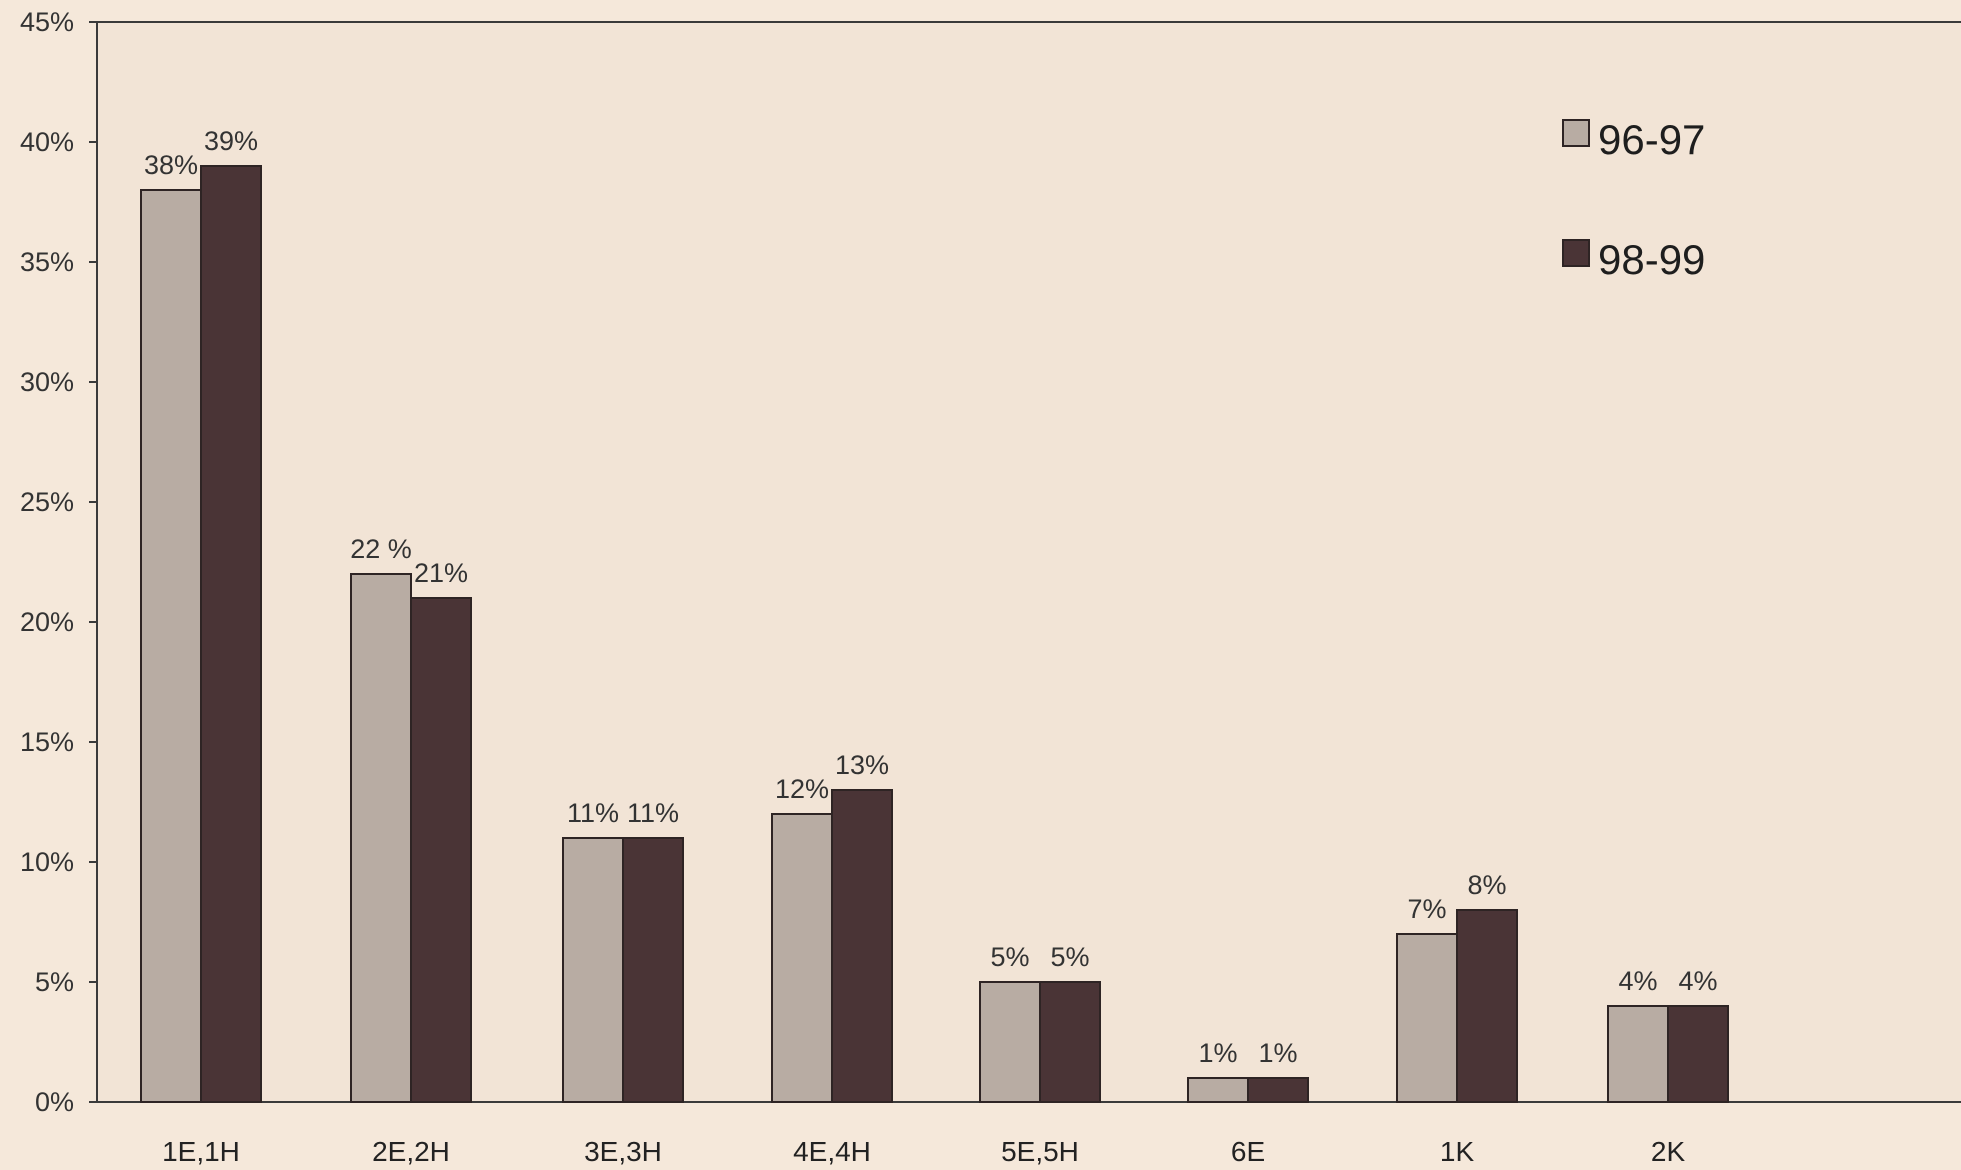 This screenshot has width=1961, height=1170. Describe the element at coordinates (47, 22) in the screenshot. I see `y-tick-label: 45%` at that location.